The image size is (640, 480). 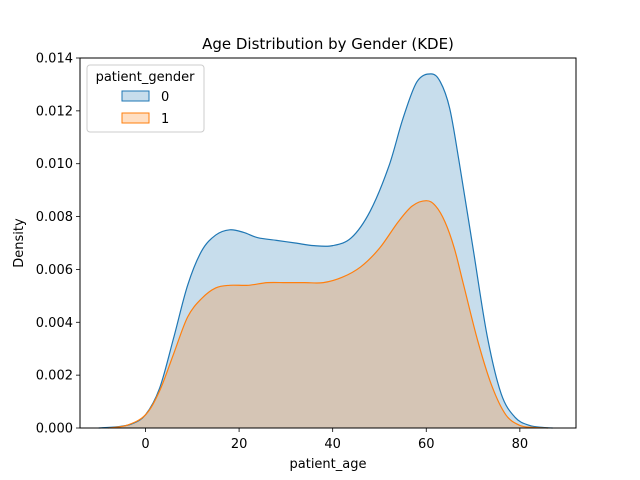 What do you see at coordinates (54, 111) in the screenshot?
I see `y-tick-label: 0.012` at bounding box center [54, 111].